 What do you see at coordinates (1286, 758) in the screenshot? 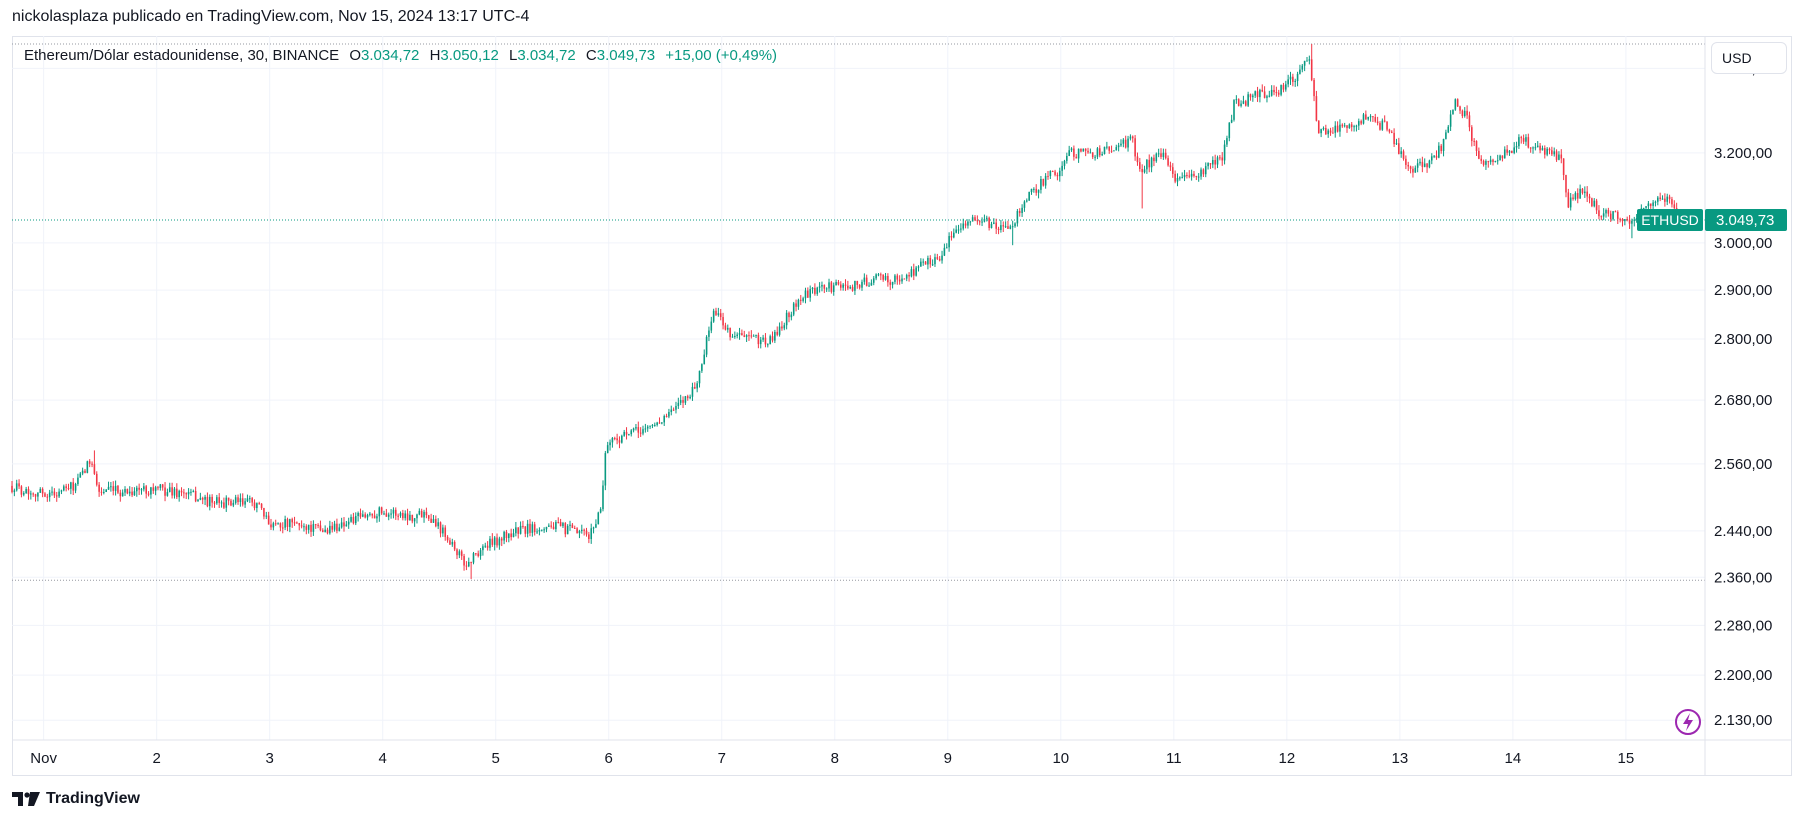
I see `x-tick-label-11: 12` at bounding box center [1286, 758].